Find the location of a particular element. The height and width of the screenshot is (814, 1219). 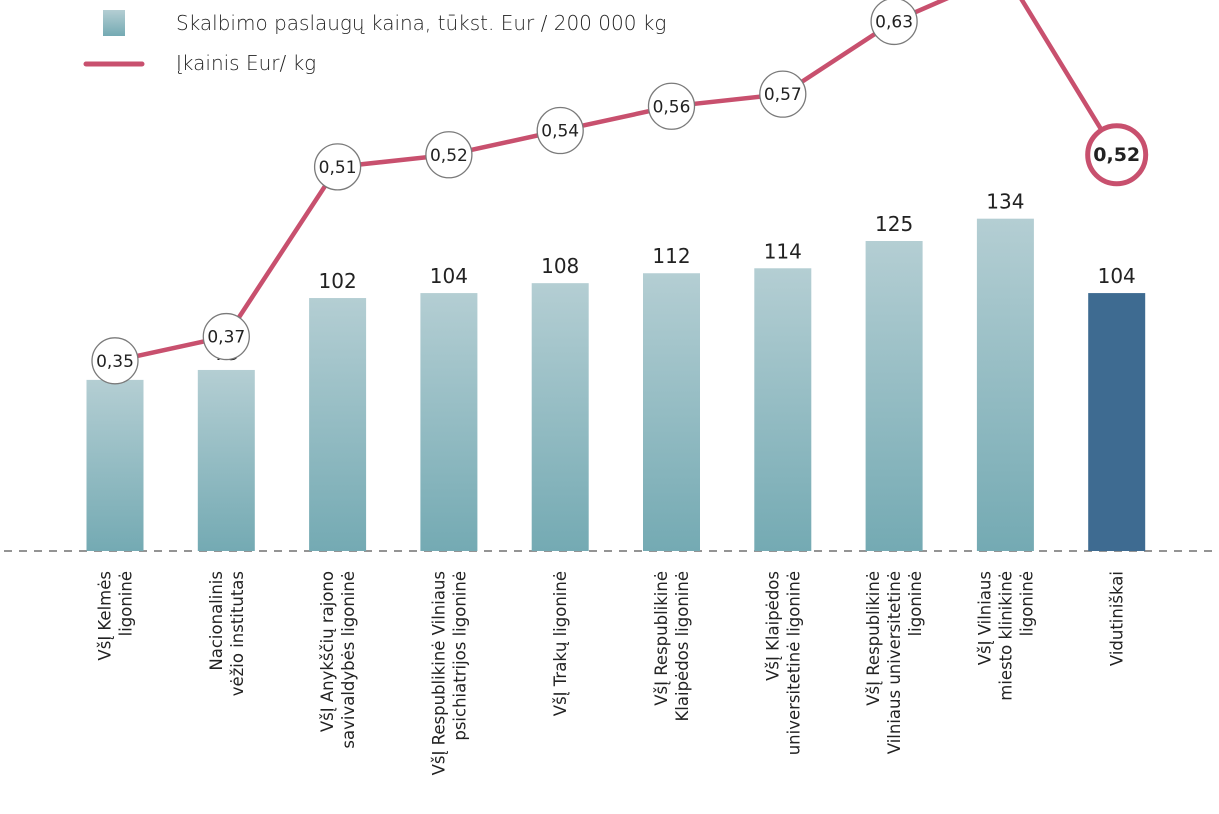

bar-value-label: 108 is located at coordinates (560, 266).